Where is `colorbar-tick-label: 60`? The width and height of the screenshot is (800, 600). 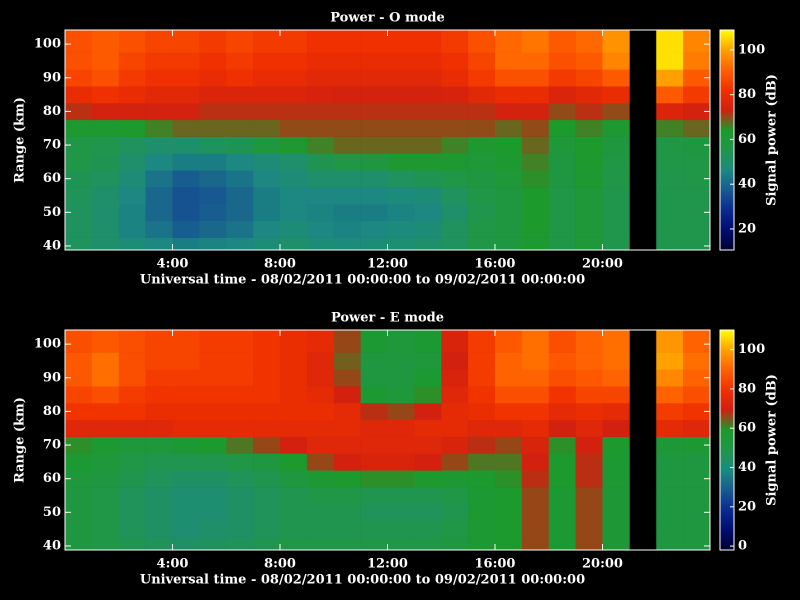 colorbar-tick-label: 60 is located at coordinates (747, 428).